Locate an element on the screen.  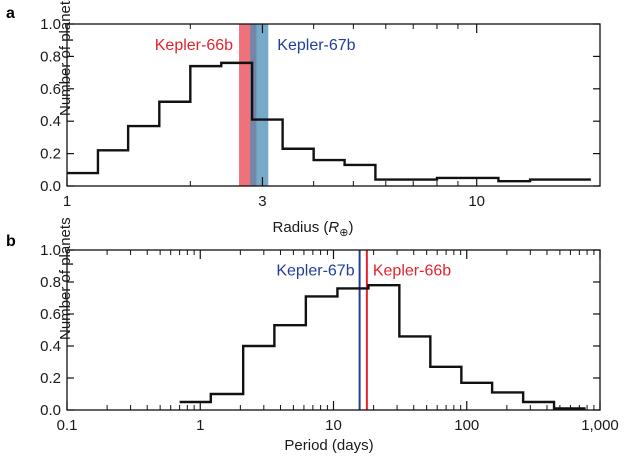
radius-x-axis-title: Radius (R⊕) is located at coordinates (313, 229).